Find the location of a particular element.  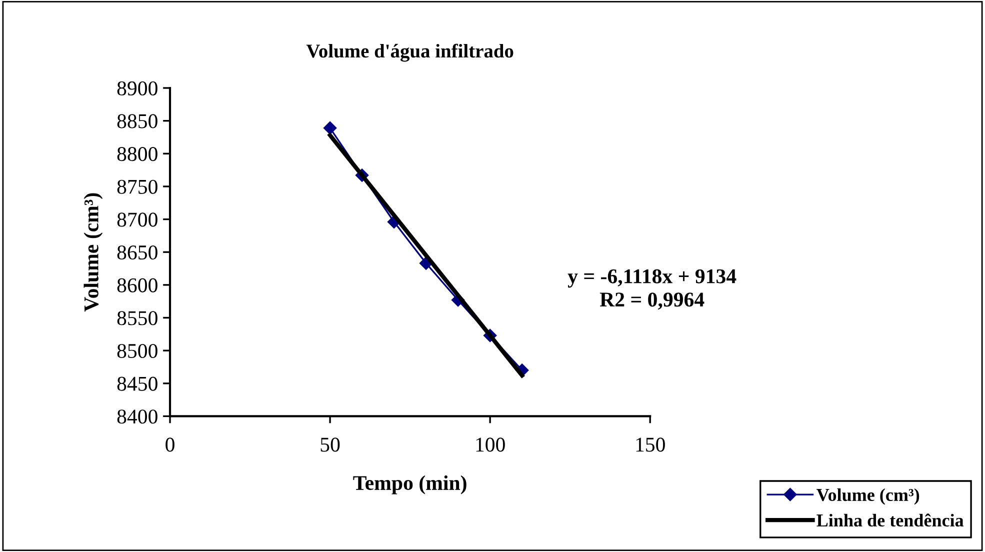

y-tick-label: 8650 is located at coordinates (137, 252).